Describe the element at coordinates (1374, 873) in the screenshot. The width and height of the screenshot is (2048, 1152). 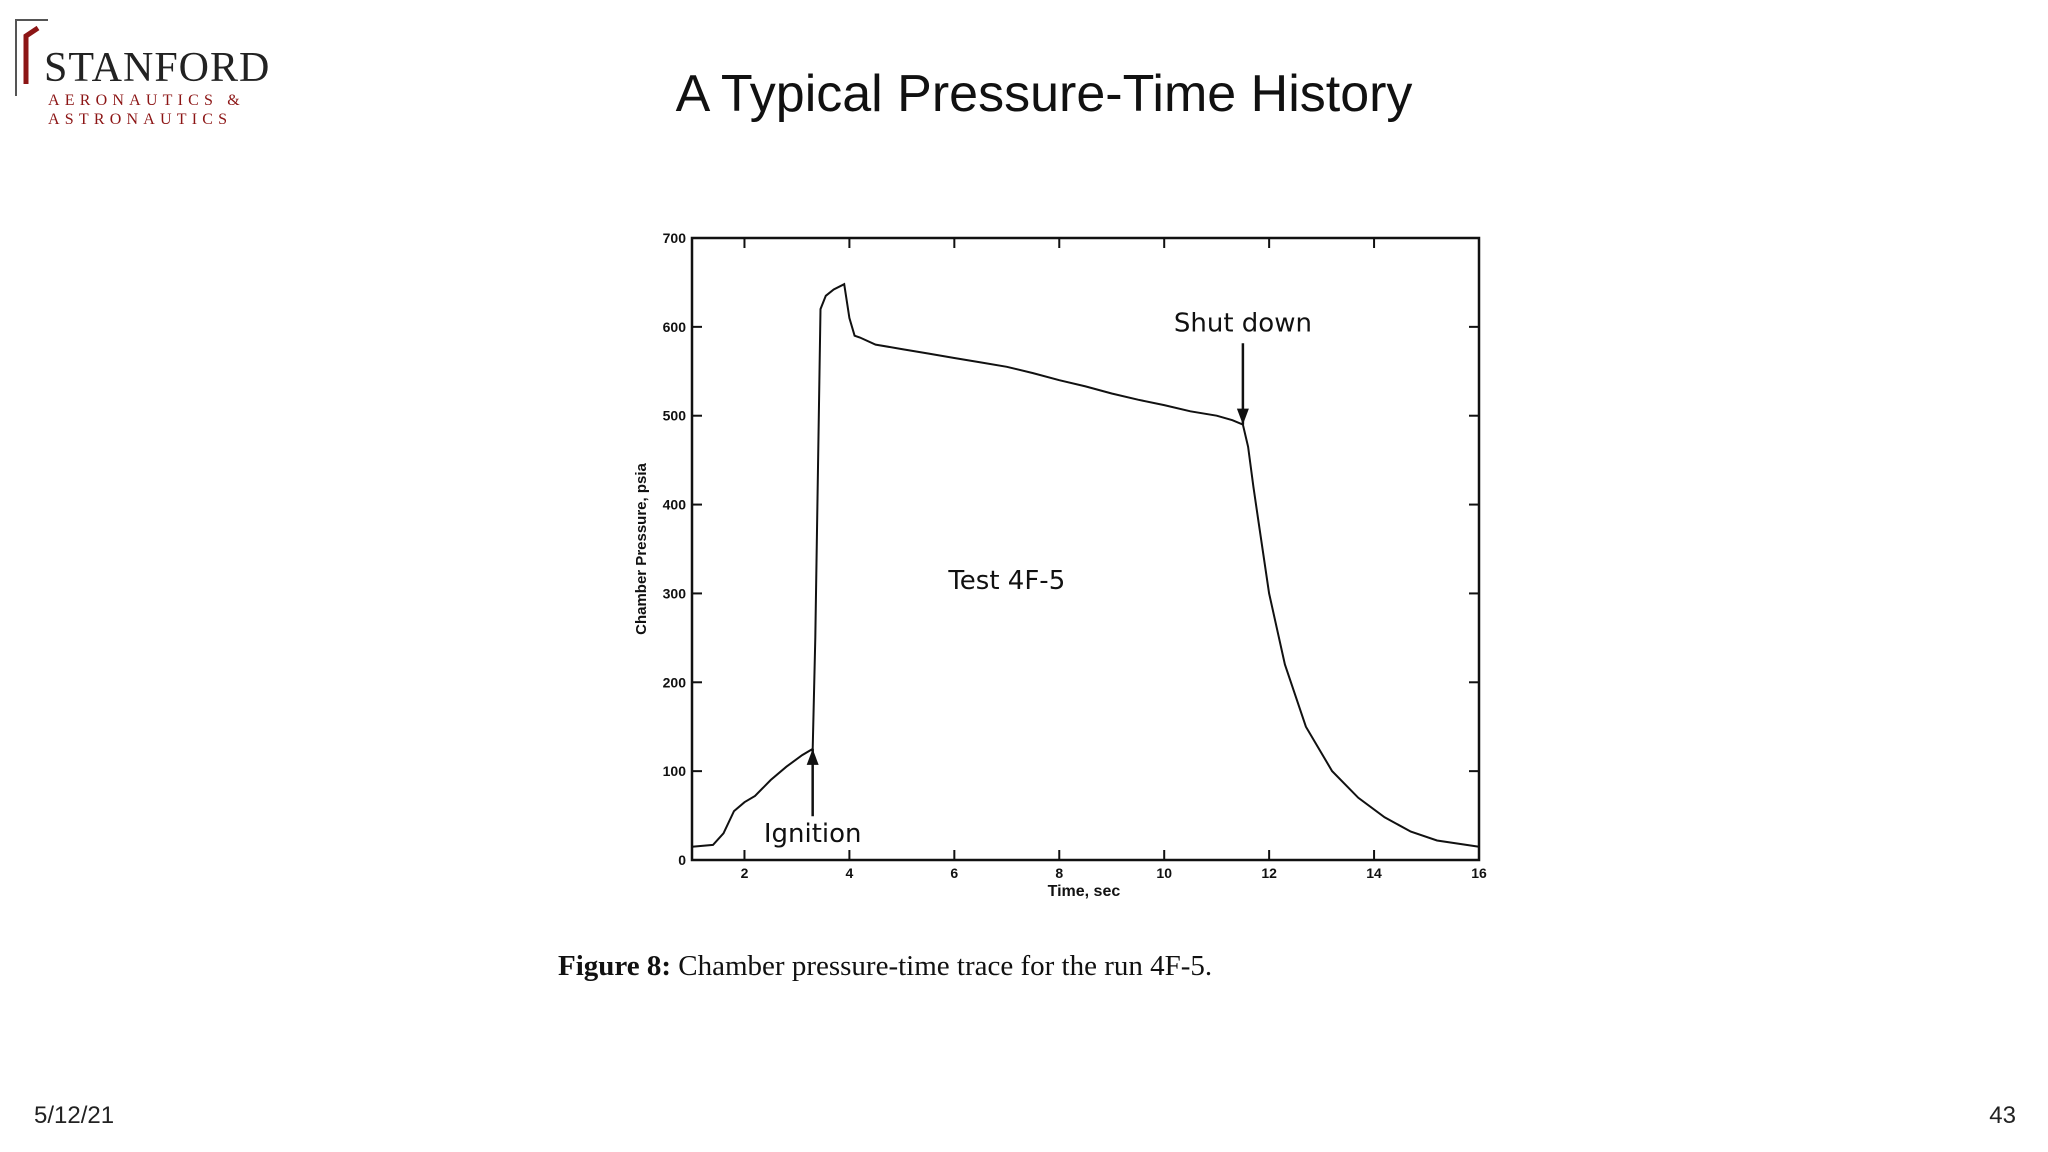
I see `x-tick-label: 14` at that location.